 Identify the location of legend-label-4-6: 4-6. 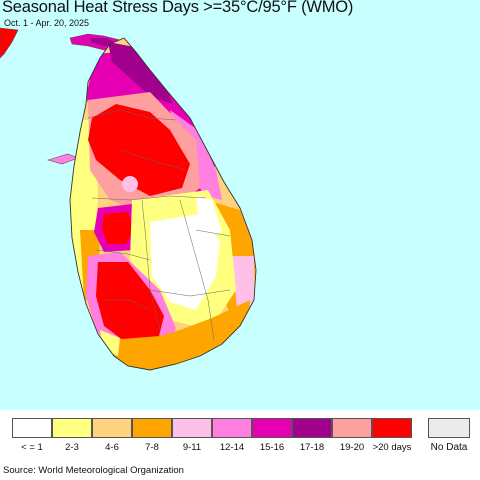
(112, 447).